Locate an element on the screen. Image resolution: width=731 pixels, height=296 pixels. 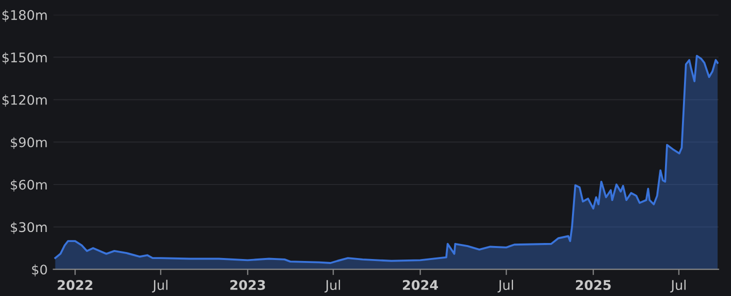
y-tick-label: $180m is located at coordinates (24, 16).